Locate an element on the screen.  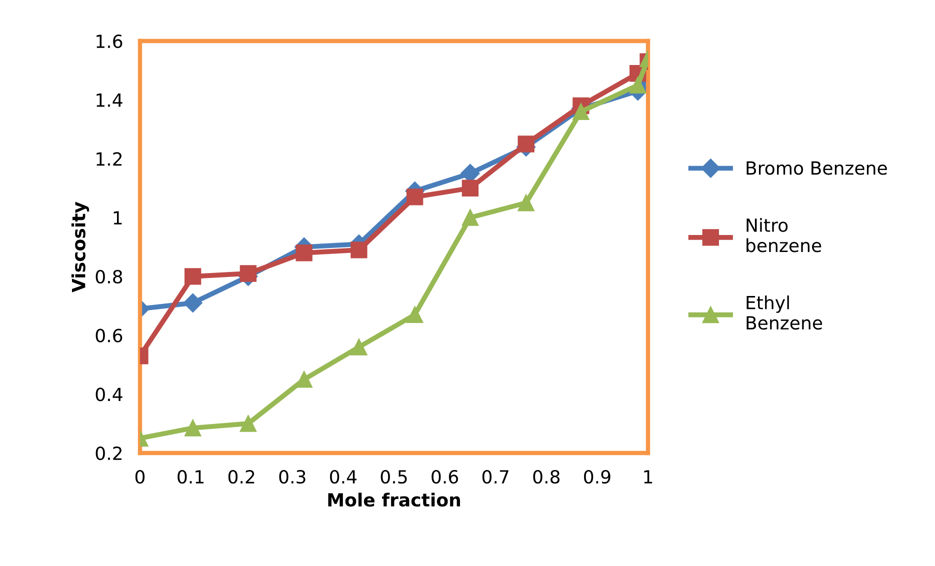
y-tick-label: 0.8 is located at coordinates (109, 277).